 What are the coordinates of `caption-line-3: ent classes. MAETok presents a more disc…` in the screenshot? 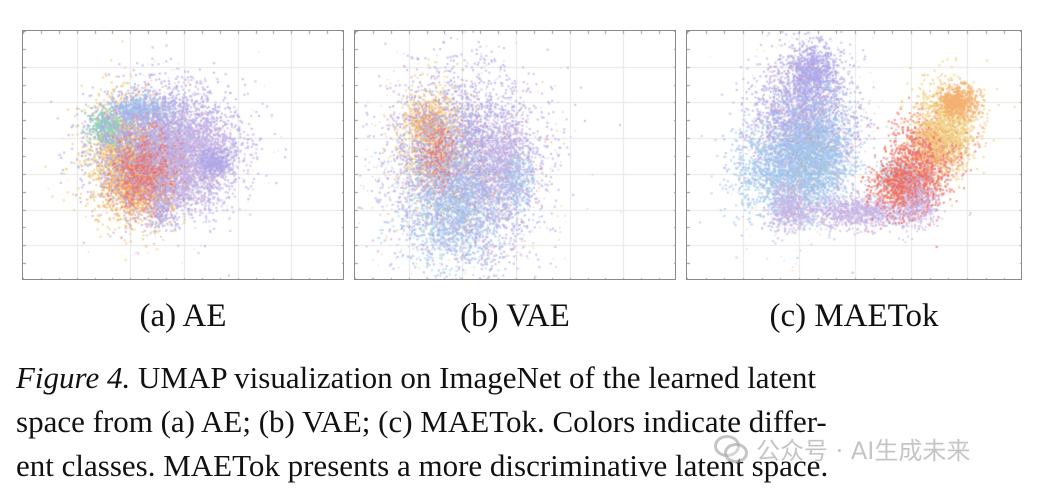 It's located at (422, 465).